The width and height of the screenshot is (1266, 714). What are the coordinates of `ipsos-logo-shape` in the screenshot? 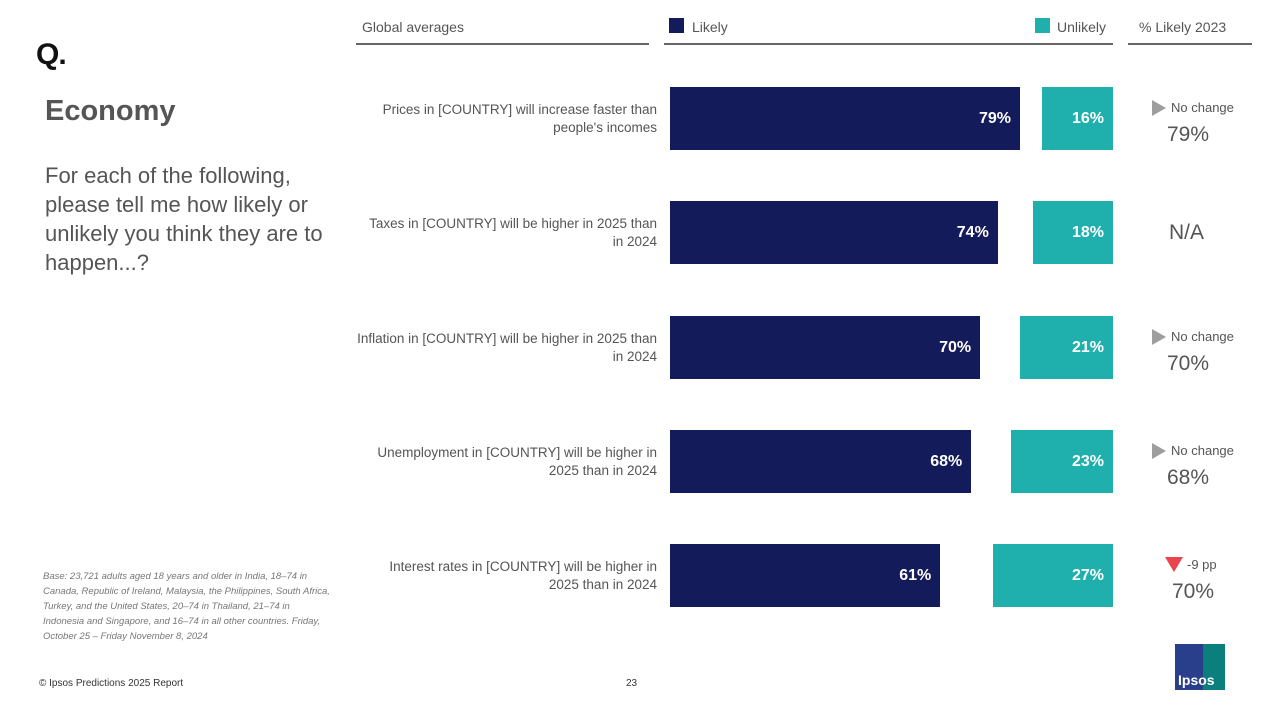 It's located at (1189, 667).